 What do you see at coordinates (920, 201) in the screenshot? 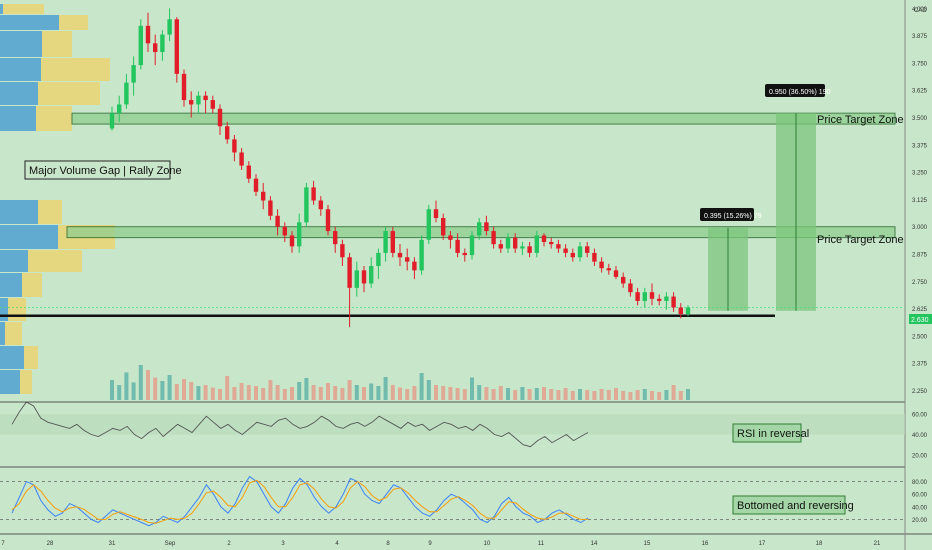
I see `price-tick-label: 3.125` at bounding box center [920, 201].